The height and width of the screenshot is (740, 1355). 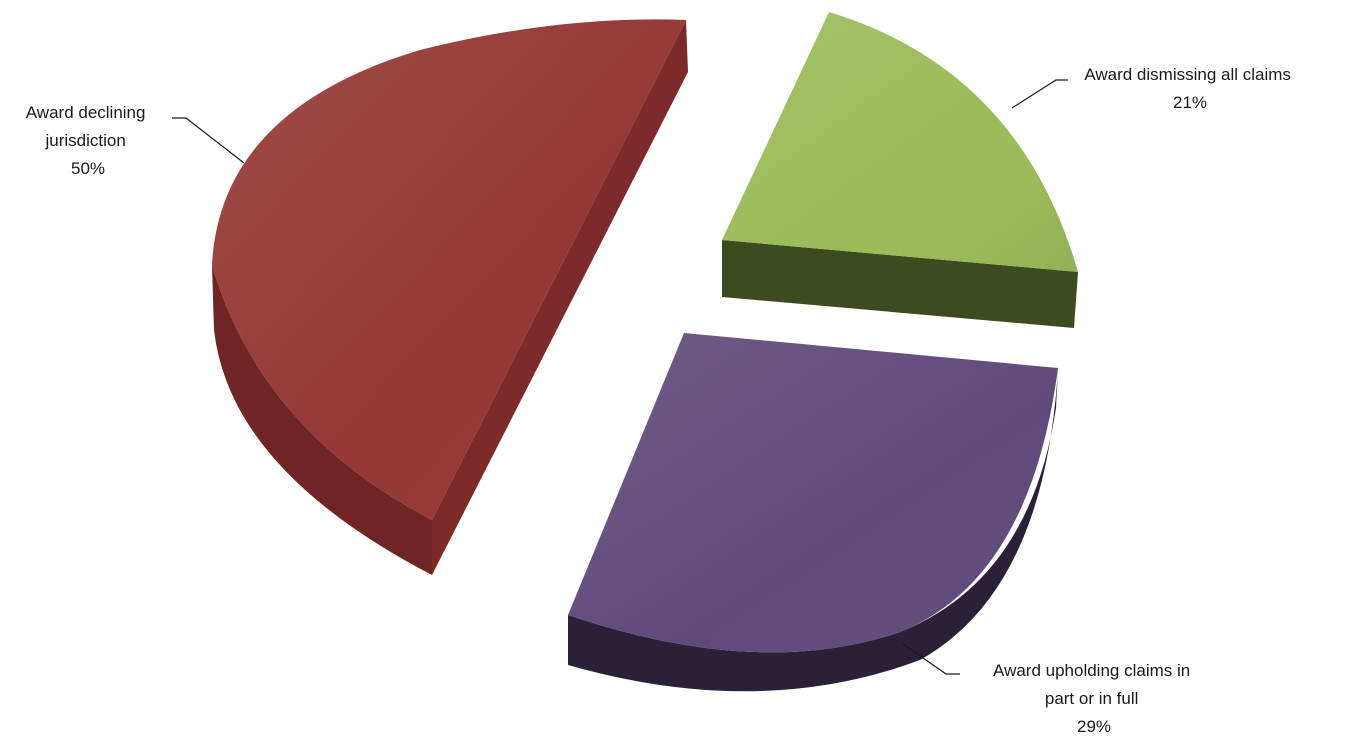 I want to click on slice-dismissing-all-claims, so click(x=900, y=170).